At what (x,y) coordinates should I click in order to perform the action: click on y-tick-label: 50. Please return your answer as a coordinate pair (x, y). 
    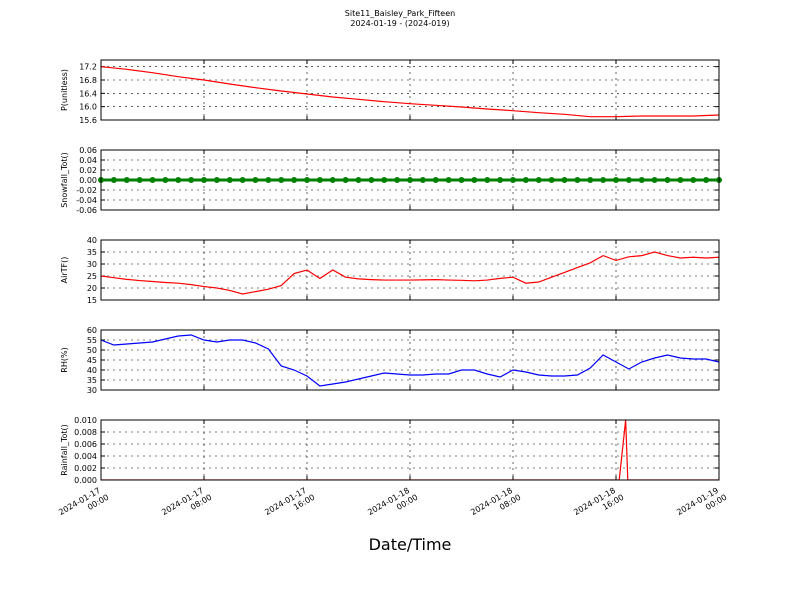
    Looking at the image, I should click on (92, 350).